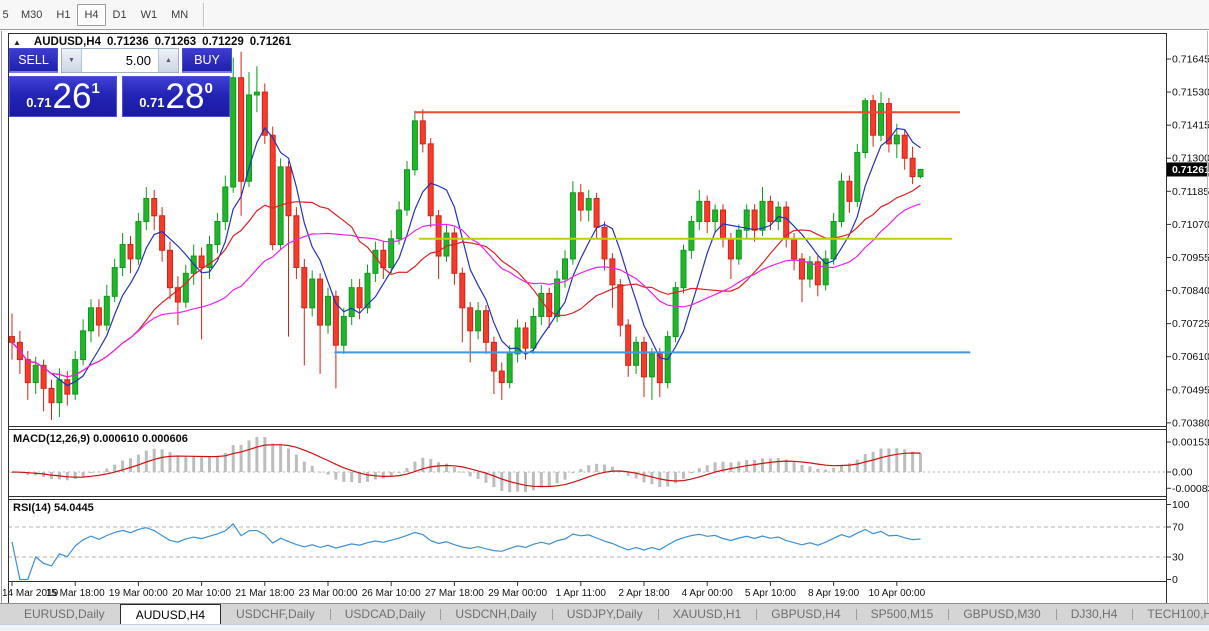 This screenshot has height=631, width=1209. What do you see at coordinates (581, 593) in the screenshot?
I see `svg-text: 1 Apr 11:00` at bounding box center [581, 593].